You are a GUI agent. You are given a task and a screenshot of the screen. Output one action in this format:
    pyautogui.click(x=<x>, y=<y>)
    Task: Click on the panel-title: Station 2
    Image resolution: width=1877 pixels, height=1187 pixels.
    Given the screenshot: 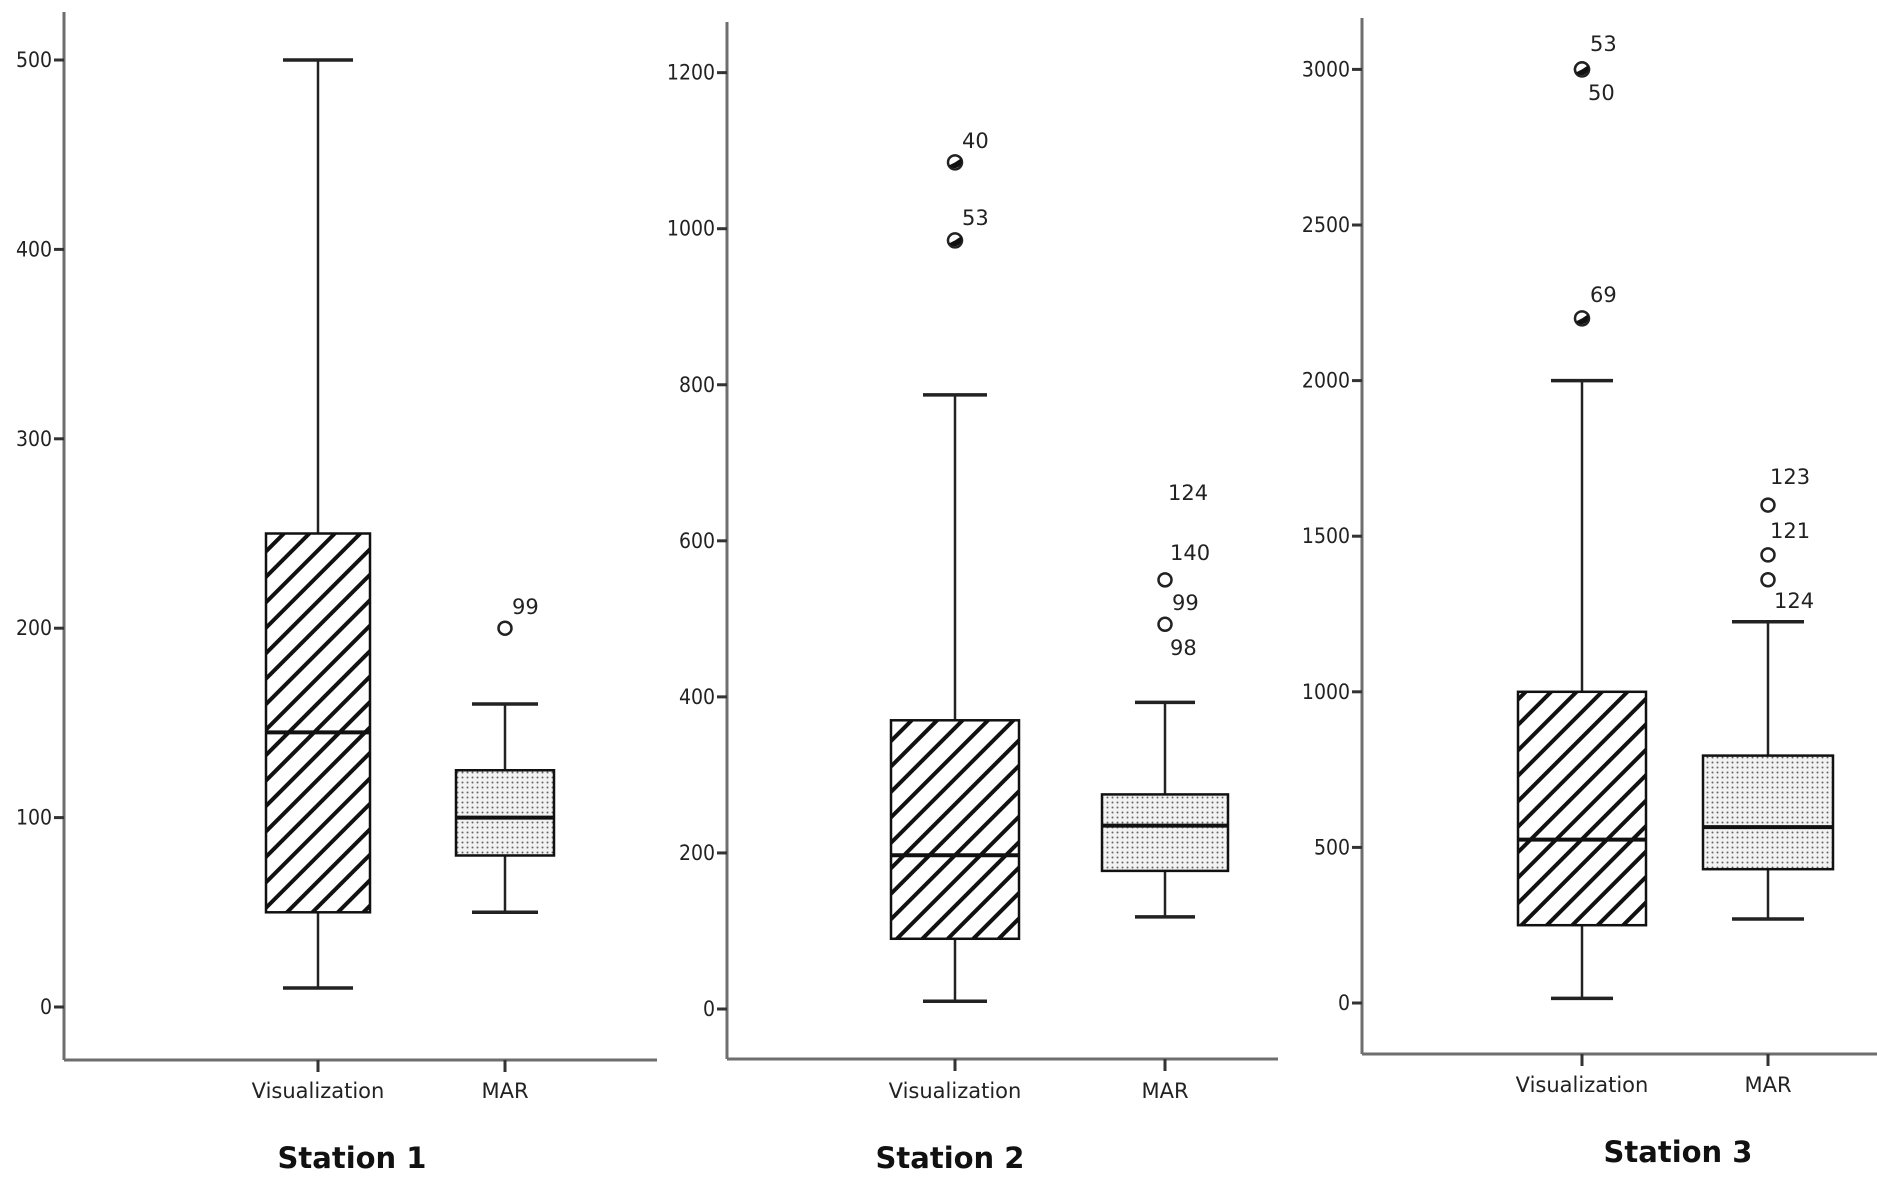 What is the action you would take?
    pyautogui.click(x=950, y=1158)
    